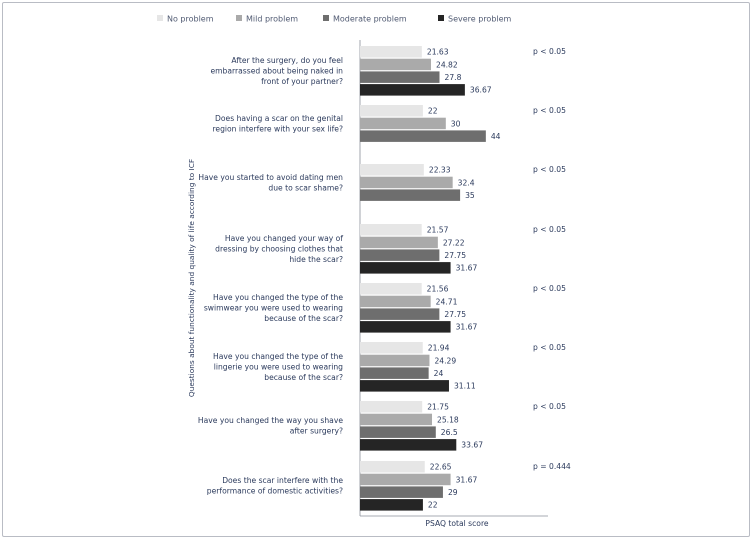 The image size is (754, 541). Describe the element at coordinates (449, 432) in the screenshot. I see `bar-value-label: 26.5` at that location.